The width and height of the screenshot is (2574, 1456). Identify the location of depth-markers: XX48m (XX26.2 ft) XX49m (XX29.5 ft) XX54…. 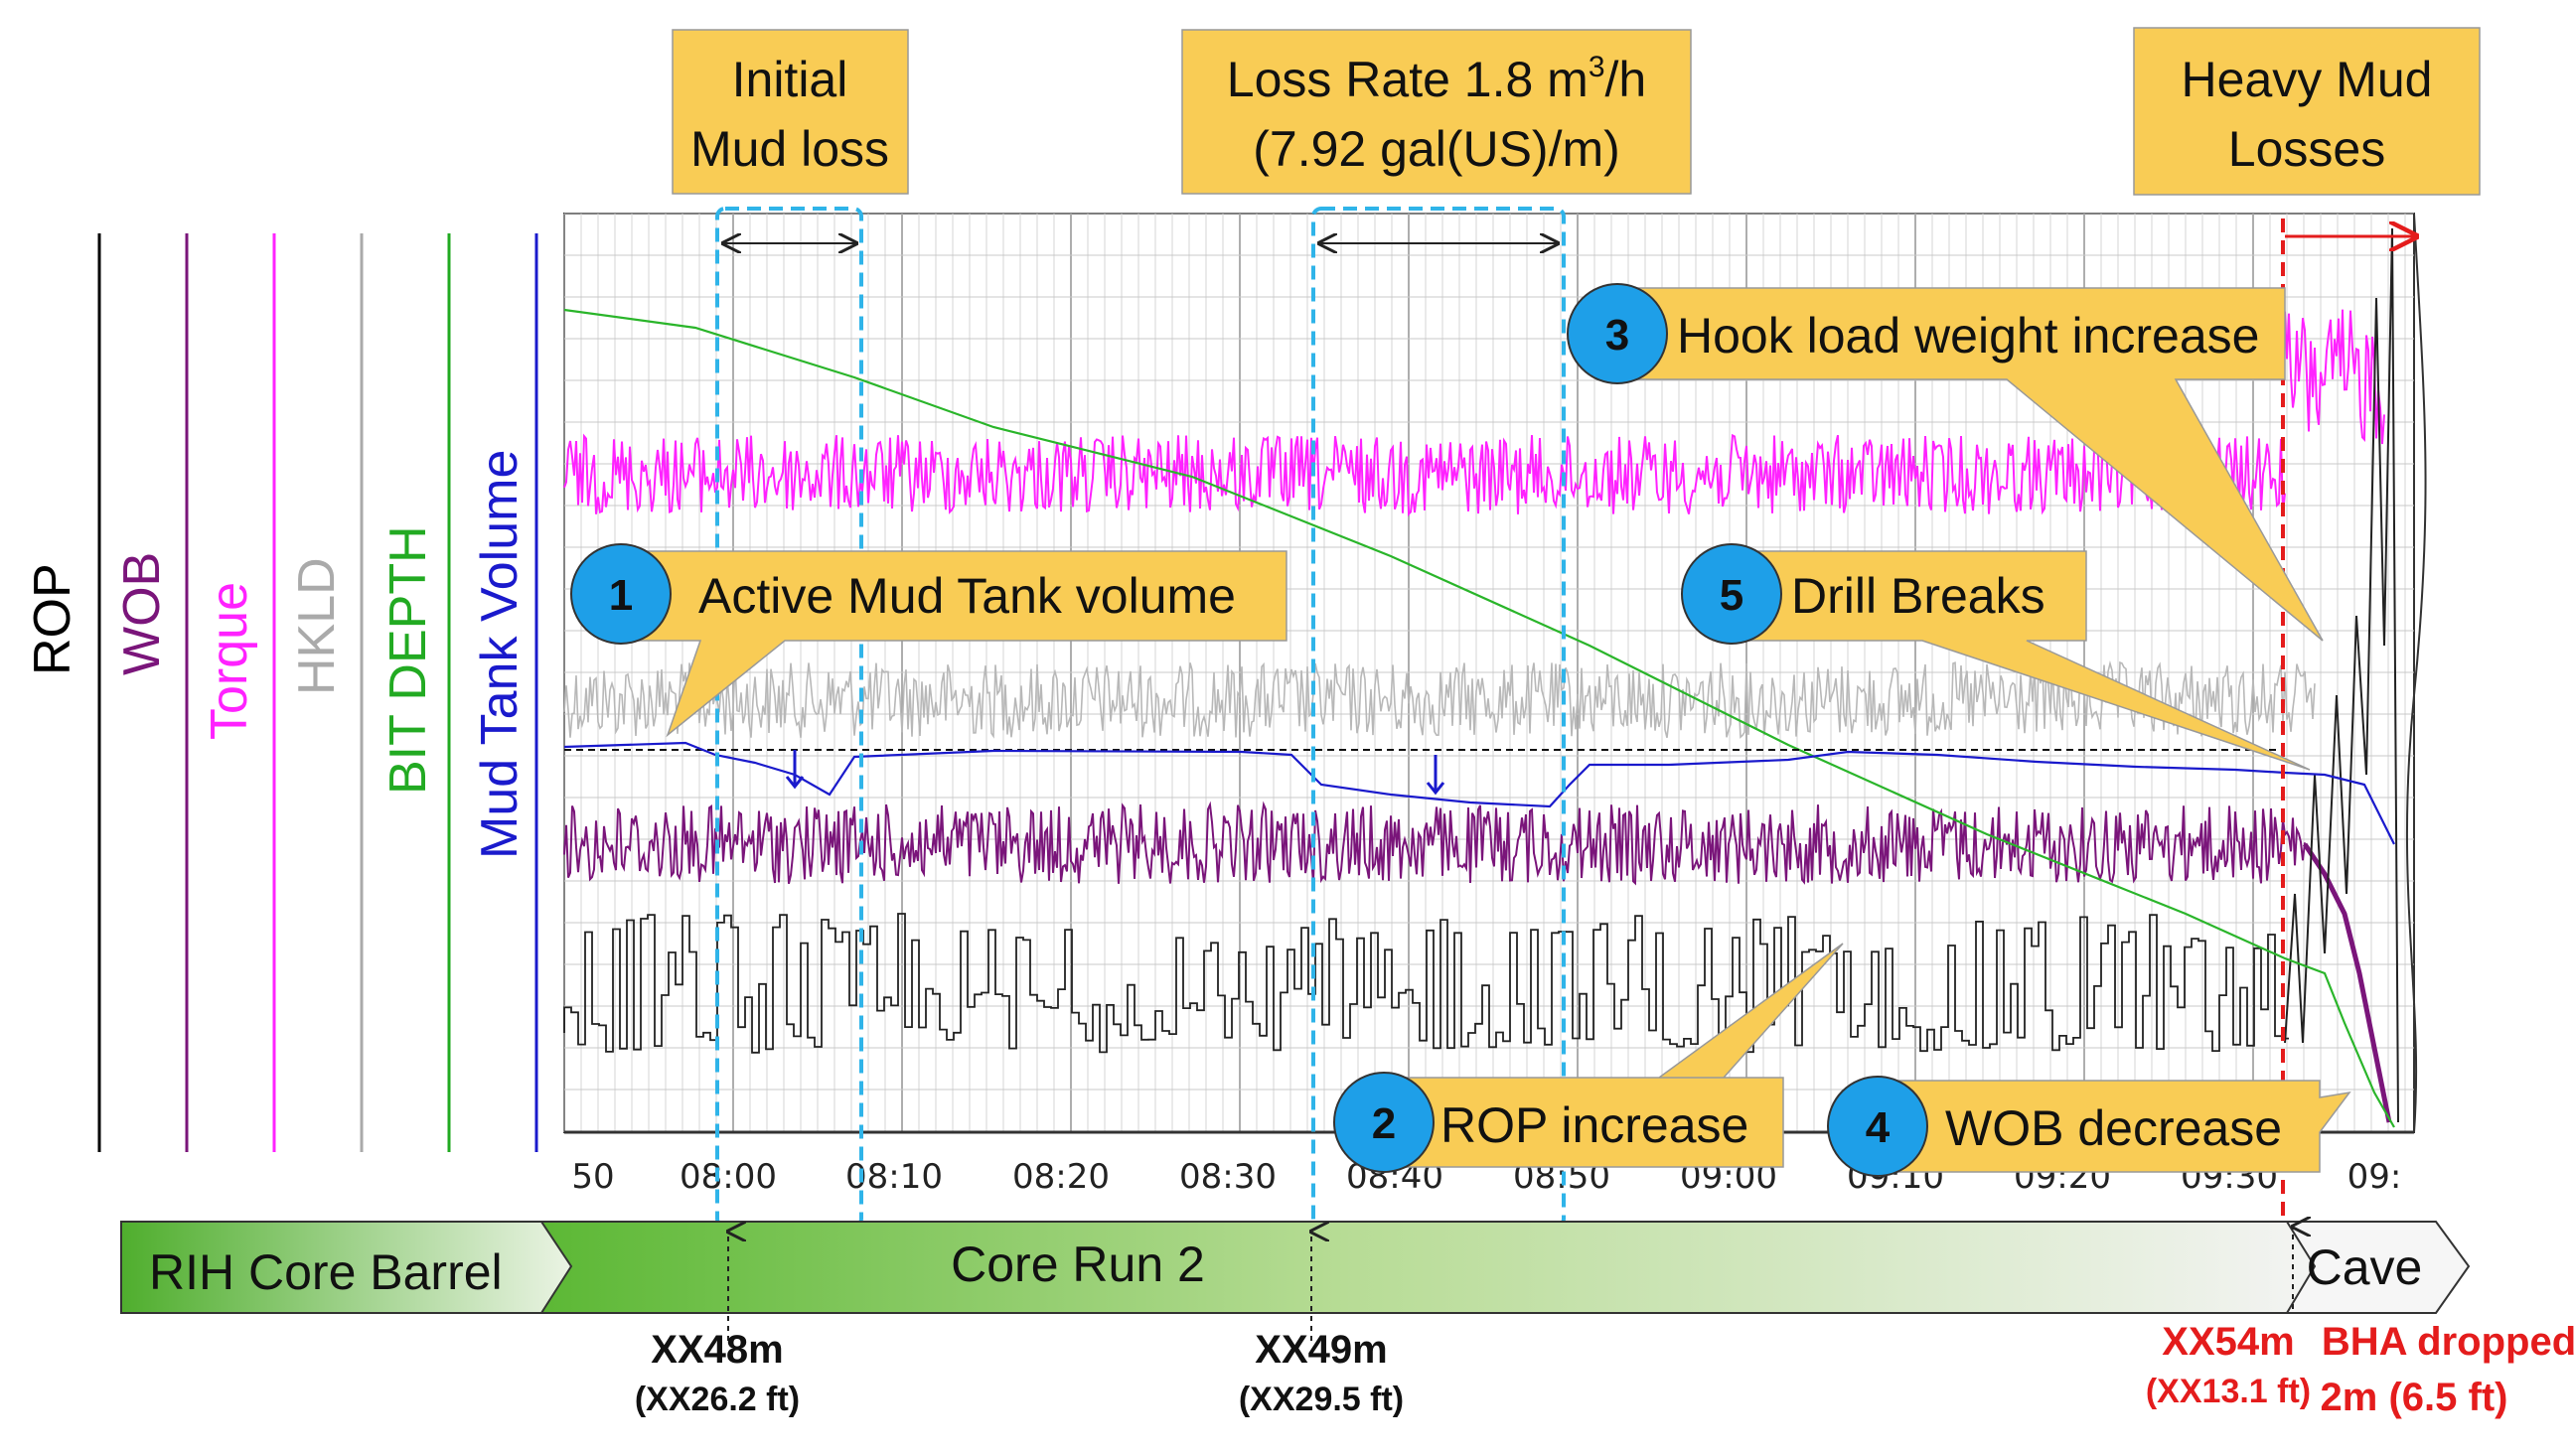
(1604, 1323).